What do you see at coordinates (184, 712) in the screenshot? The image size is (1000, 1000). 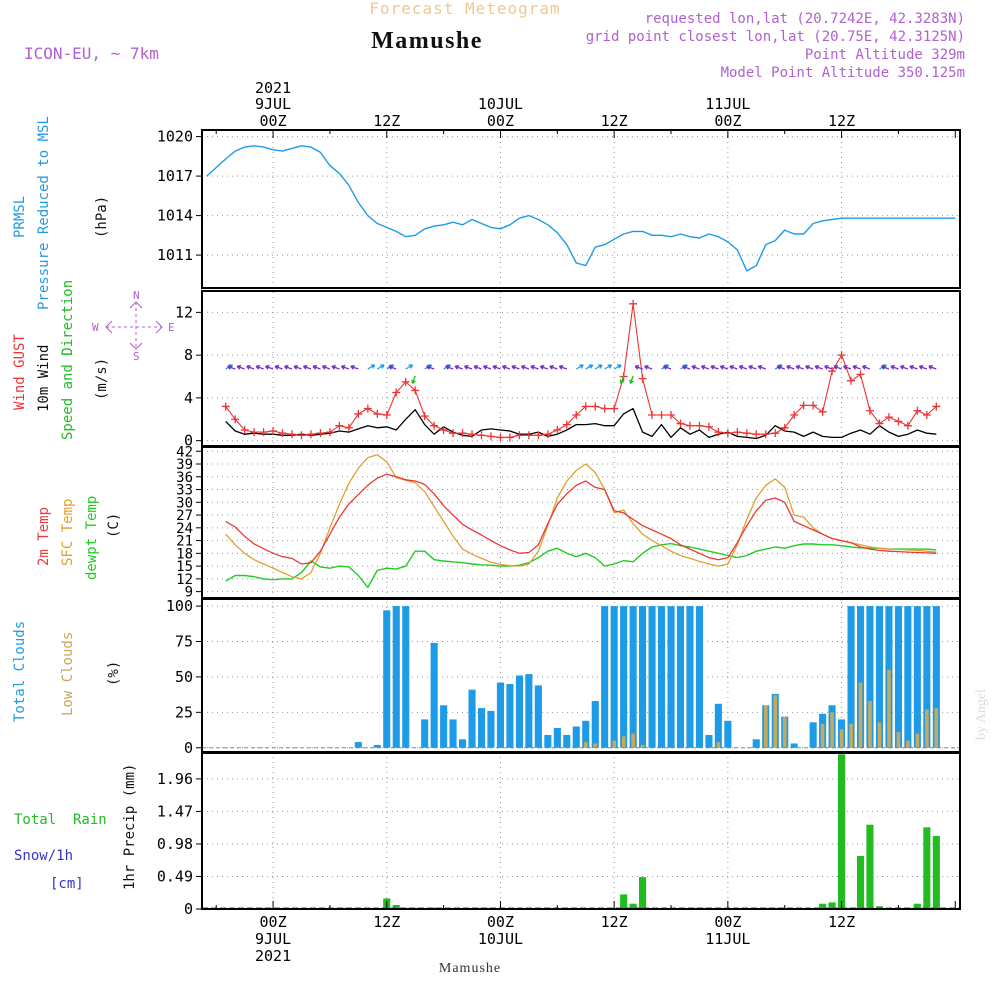 I see `y-tick-label: 25` at bounding box center [184, 712].